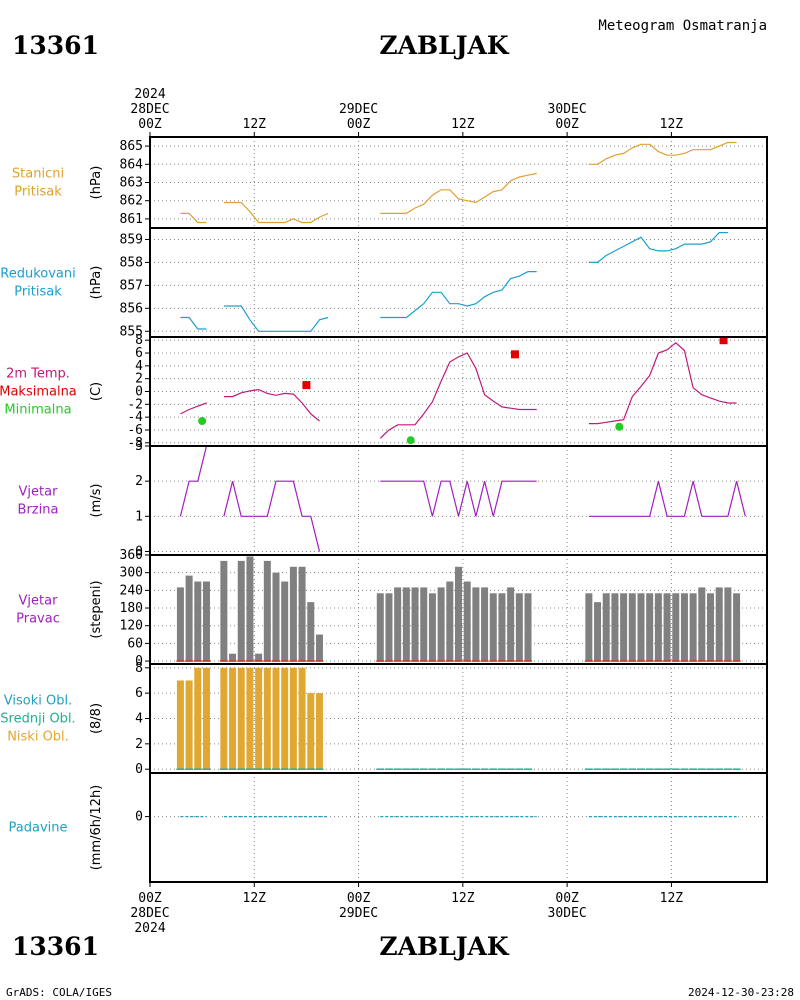  I want to click on time-label-top: 29DEC, so click(358, 109).